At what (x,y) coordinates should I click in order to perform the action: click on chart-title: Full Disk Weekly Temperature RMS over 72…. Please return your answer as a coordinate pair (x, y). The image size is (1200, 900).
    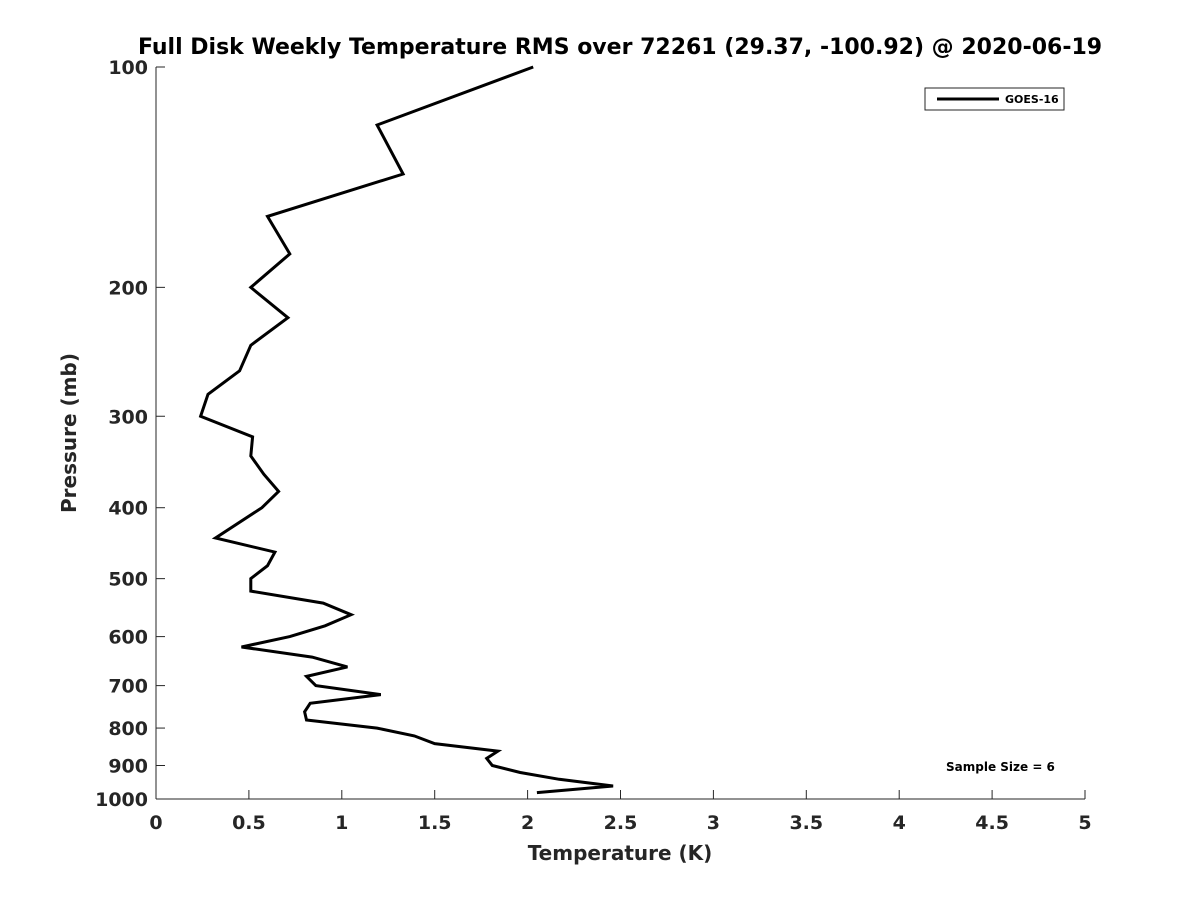
    Looking at the image, I should click on (620, 47).